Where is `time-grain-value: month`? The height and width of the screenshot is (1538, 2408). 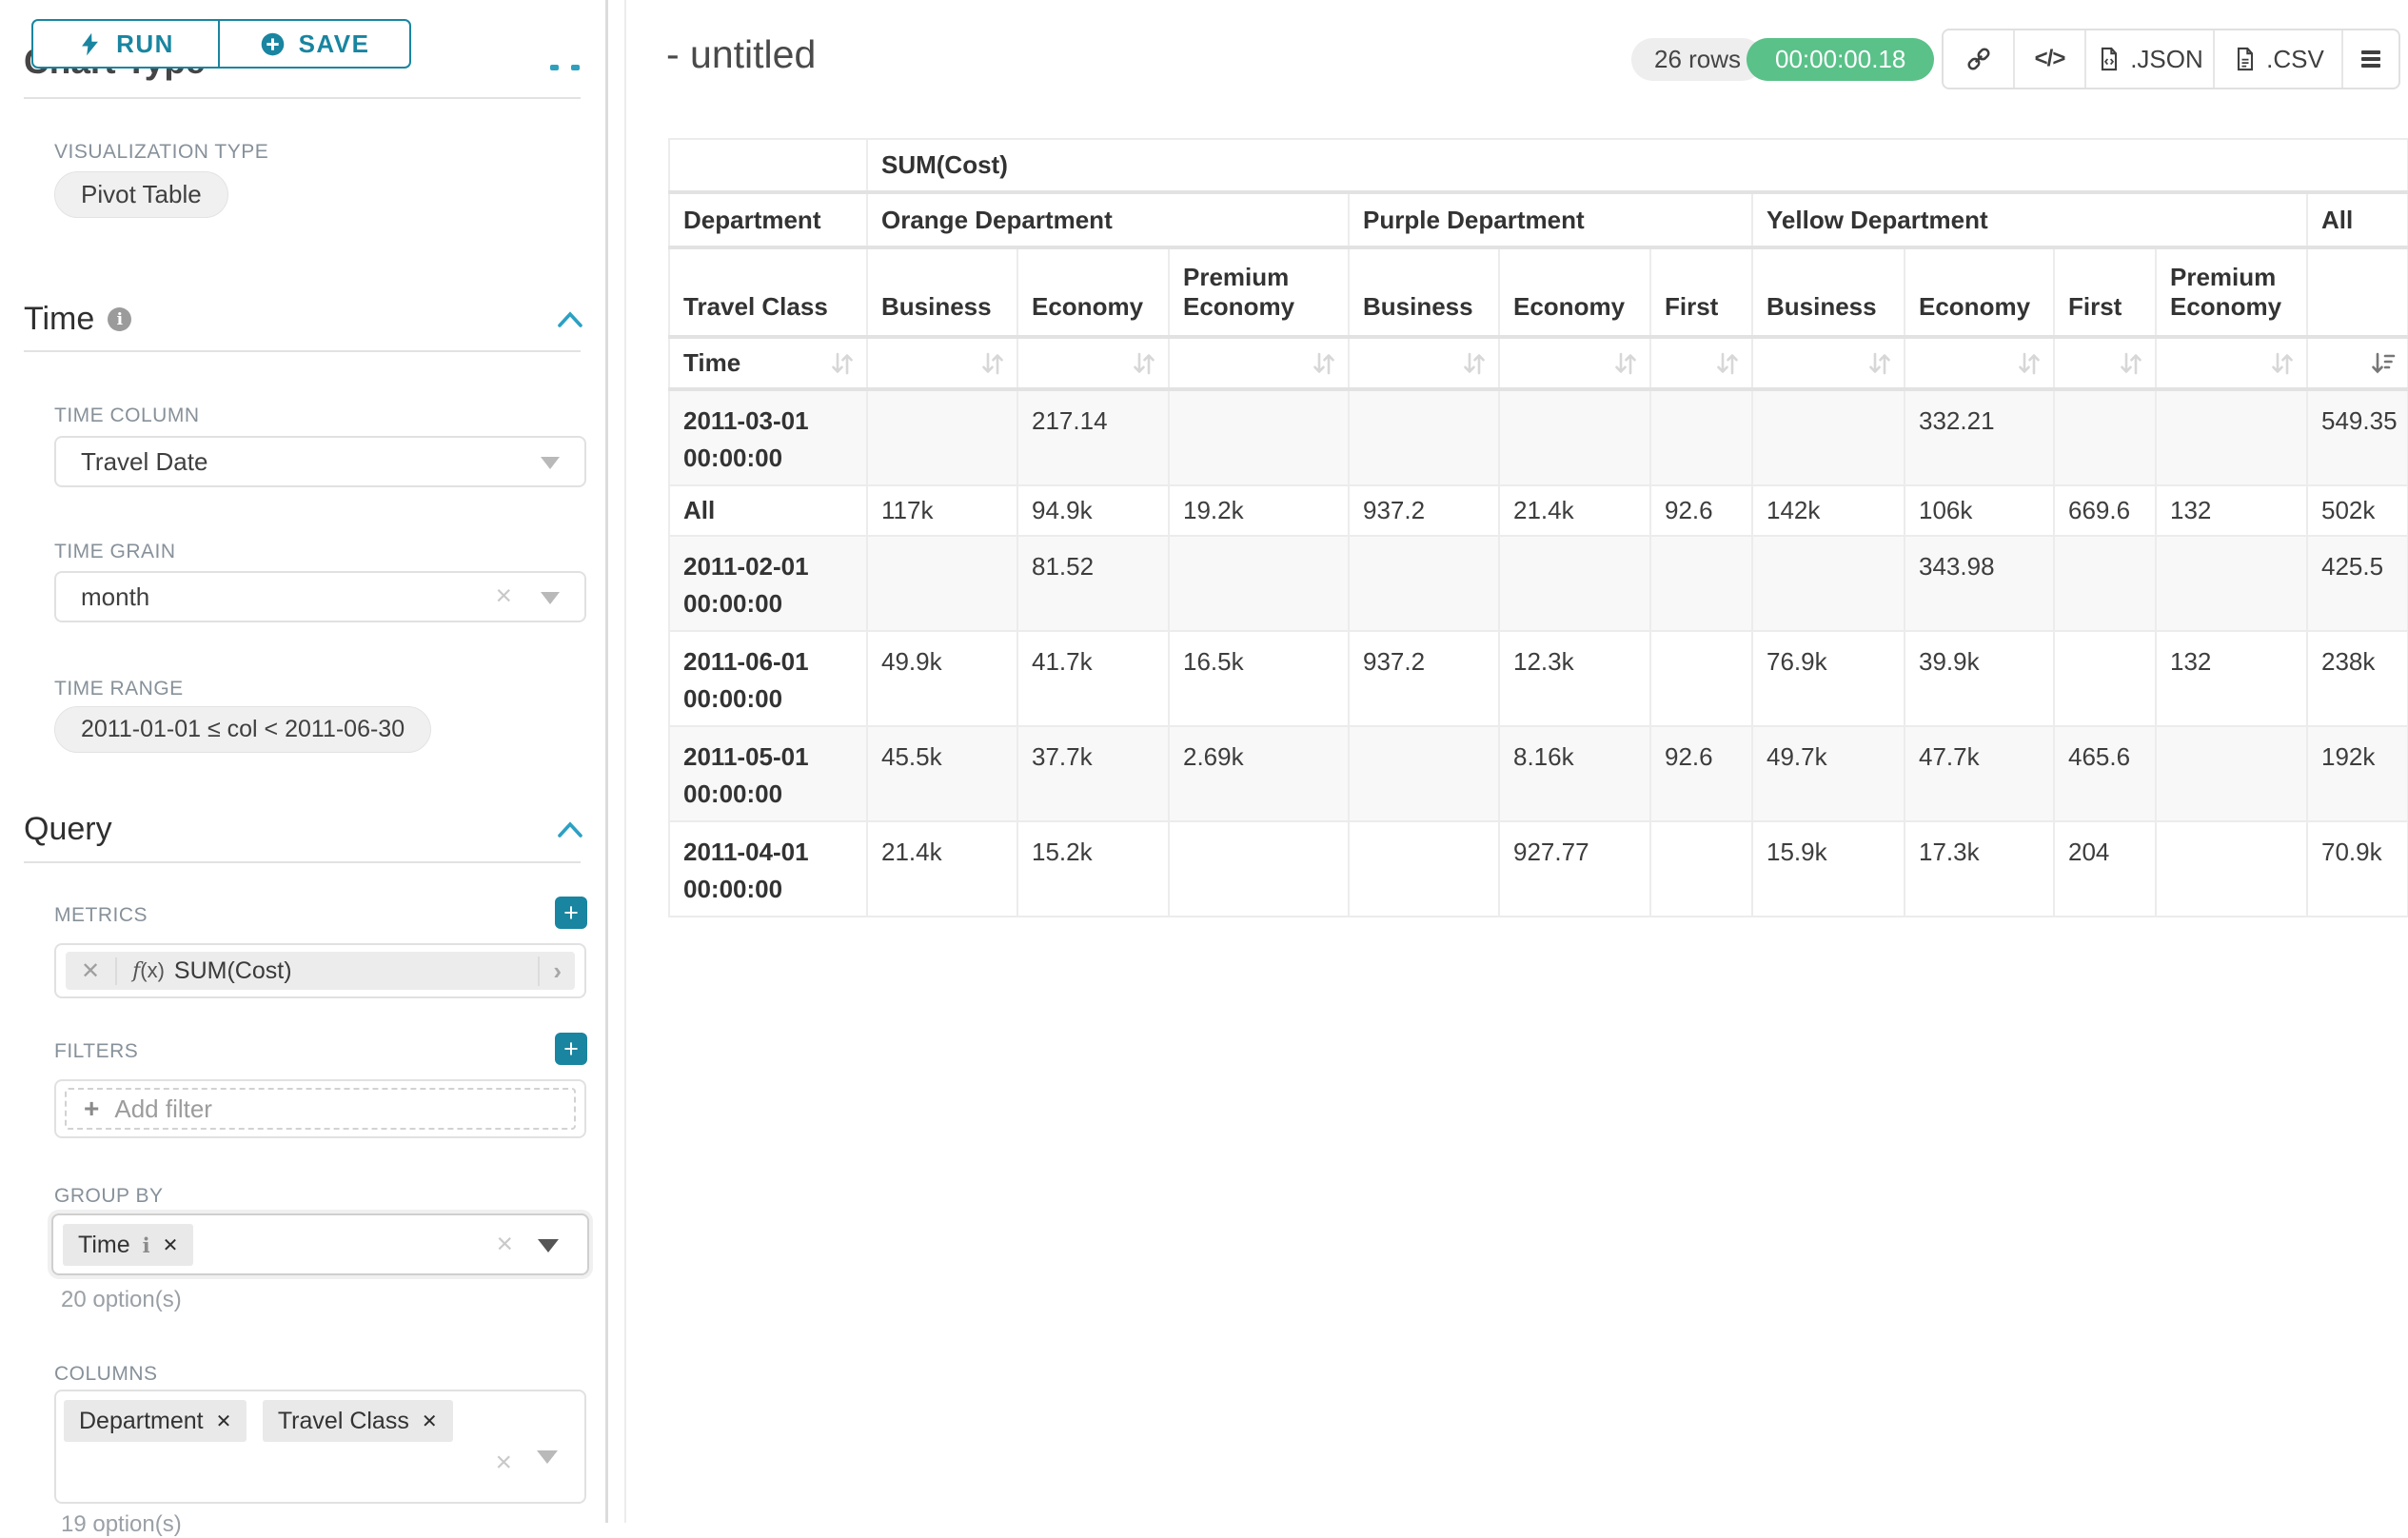
time-grain-value: month is located at coordinates (115, 596).